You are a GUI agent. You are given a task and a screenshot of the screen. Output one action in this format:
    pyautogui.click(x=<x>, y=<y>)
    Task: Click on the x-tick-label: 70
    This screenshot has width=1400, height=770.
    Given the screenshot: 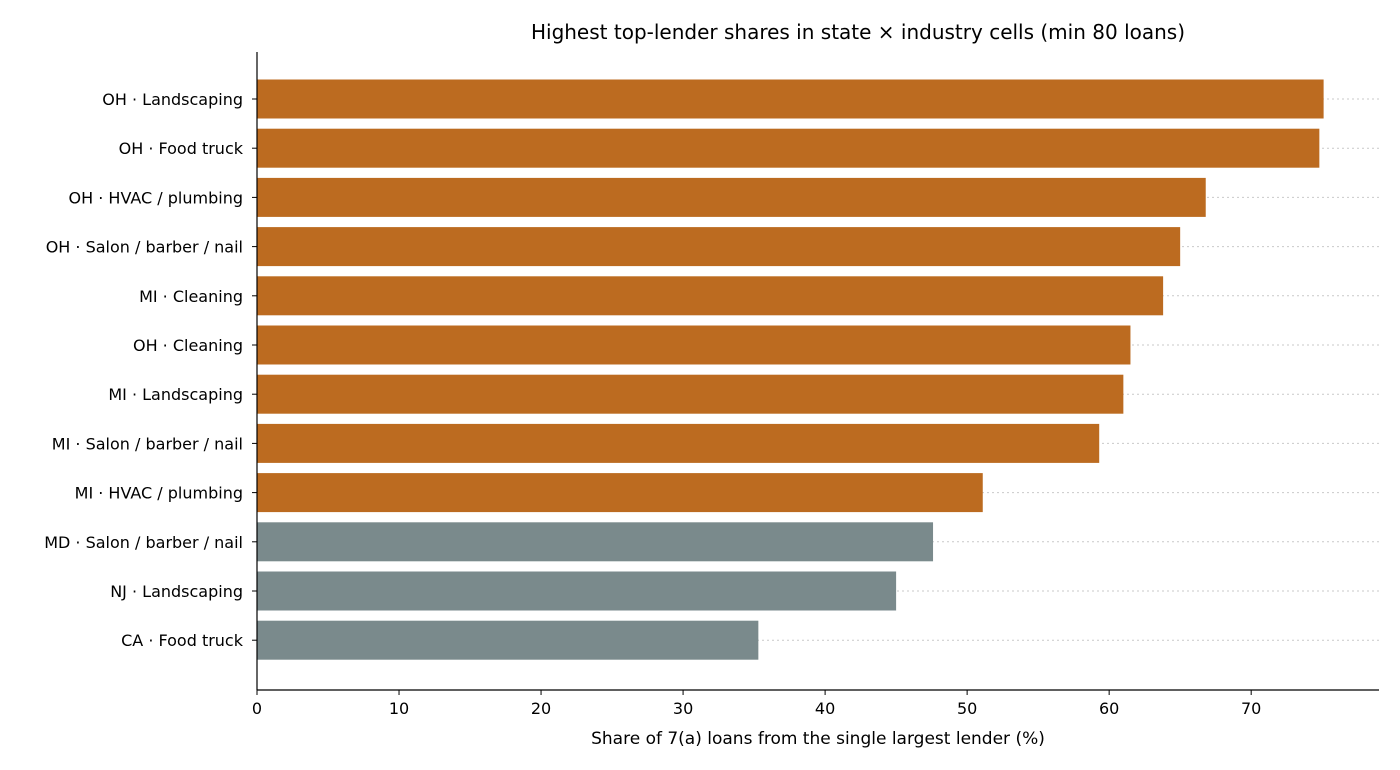 What is the action you would take?
    pyautogui.click(x=1251, y=708)
    